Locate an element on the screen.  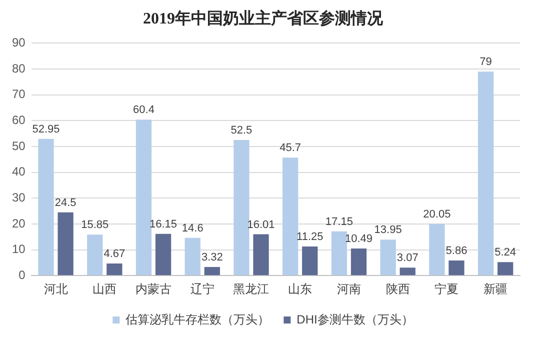
x-tick-label: 河北 is located at coordinates (56, 289).